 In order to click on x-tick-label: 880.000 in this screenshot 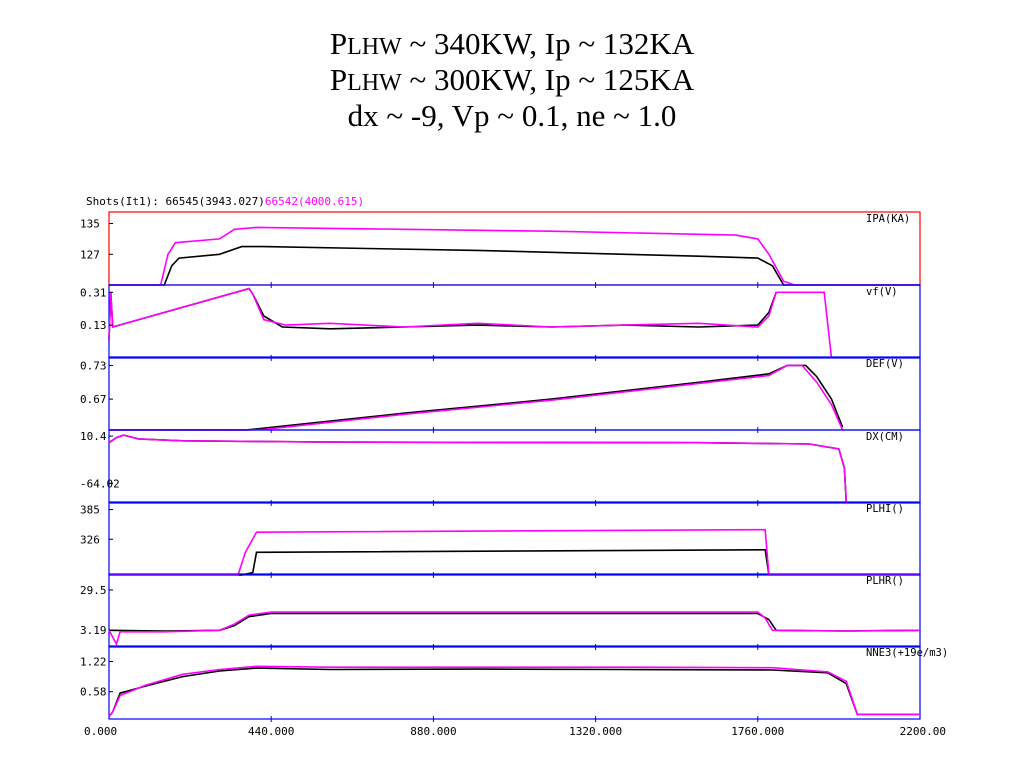, I will do `click(433, 731)`.